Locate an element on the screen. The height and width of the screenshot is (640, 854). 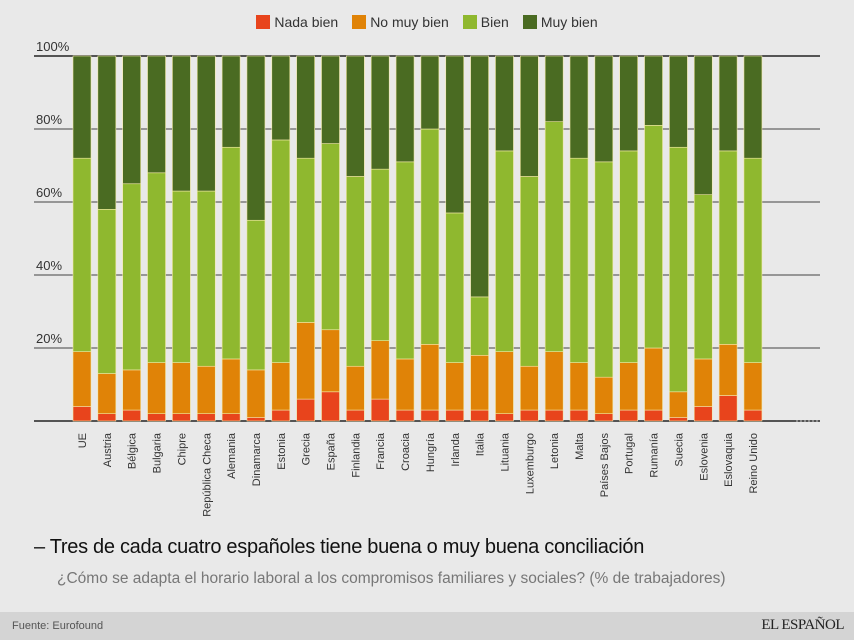
x-tick-label: Eslovenia is located at coordinates (704, 456).